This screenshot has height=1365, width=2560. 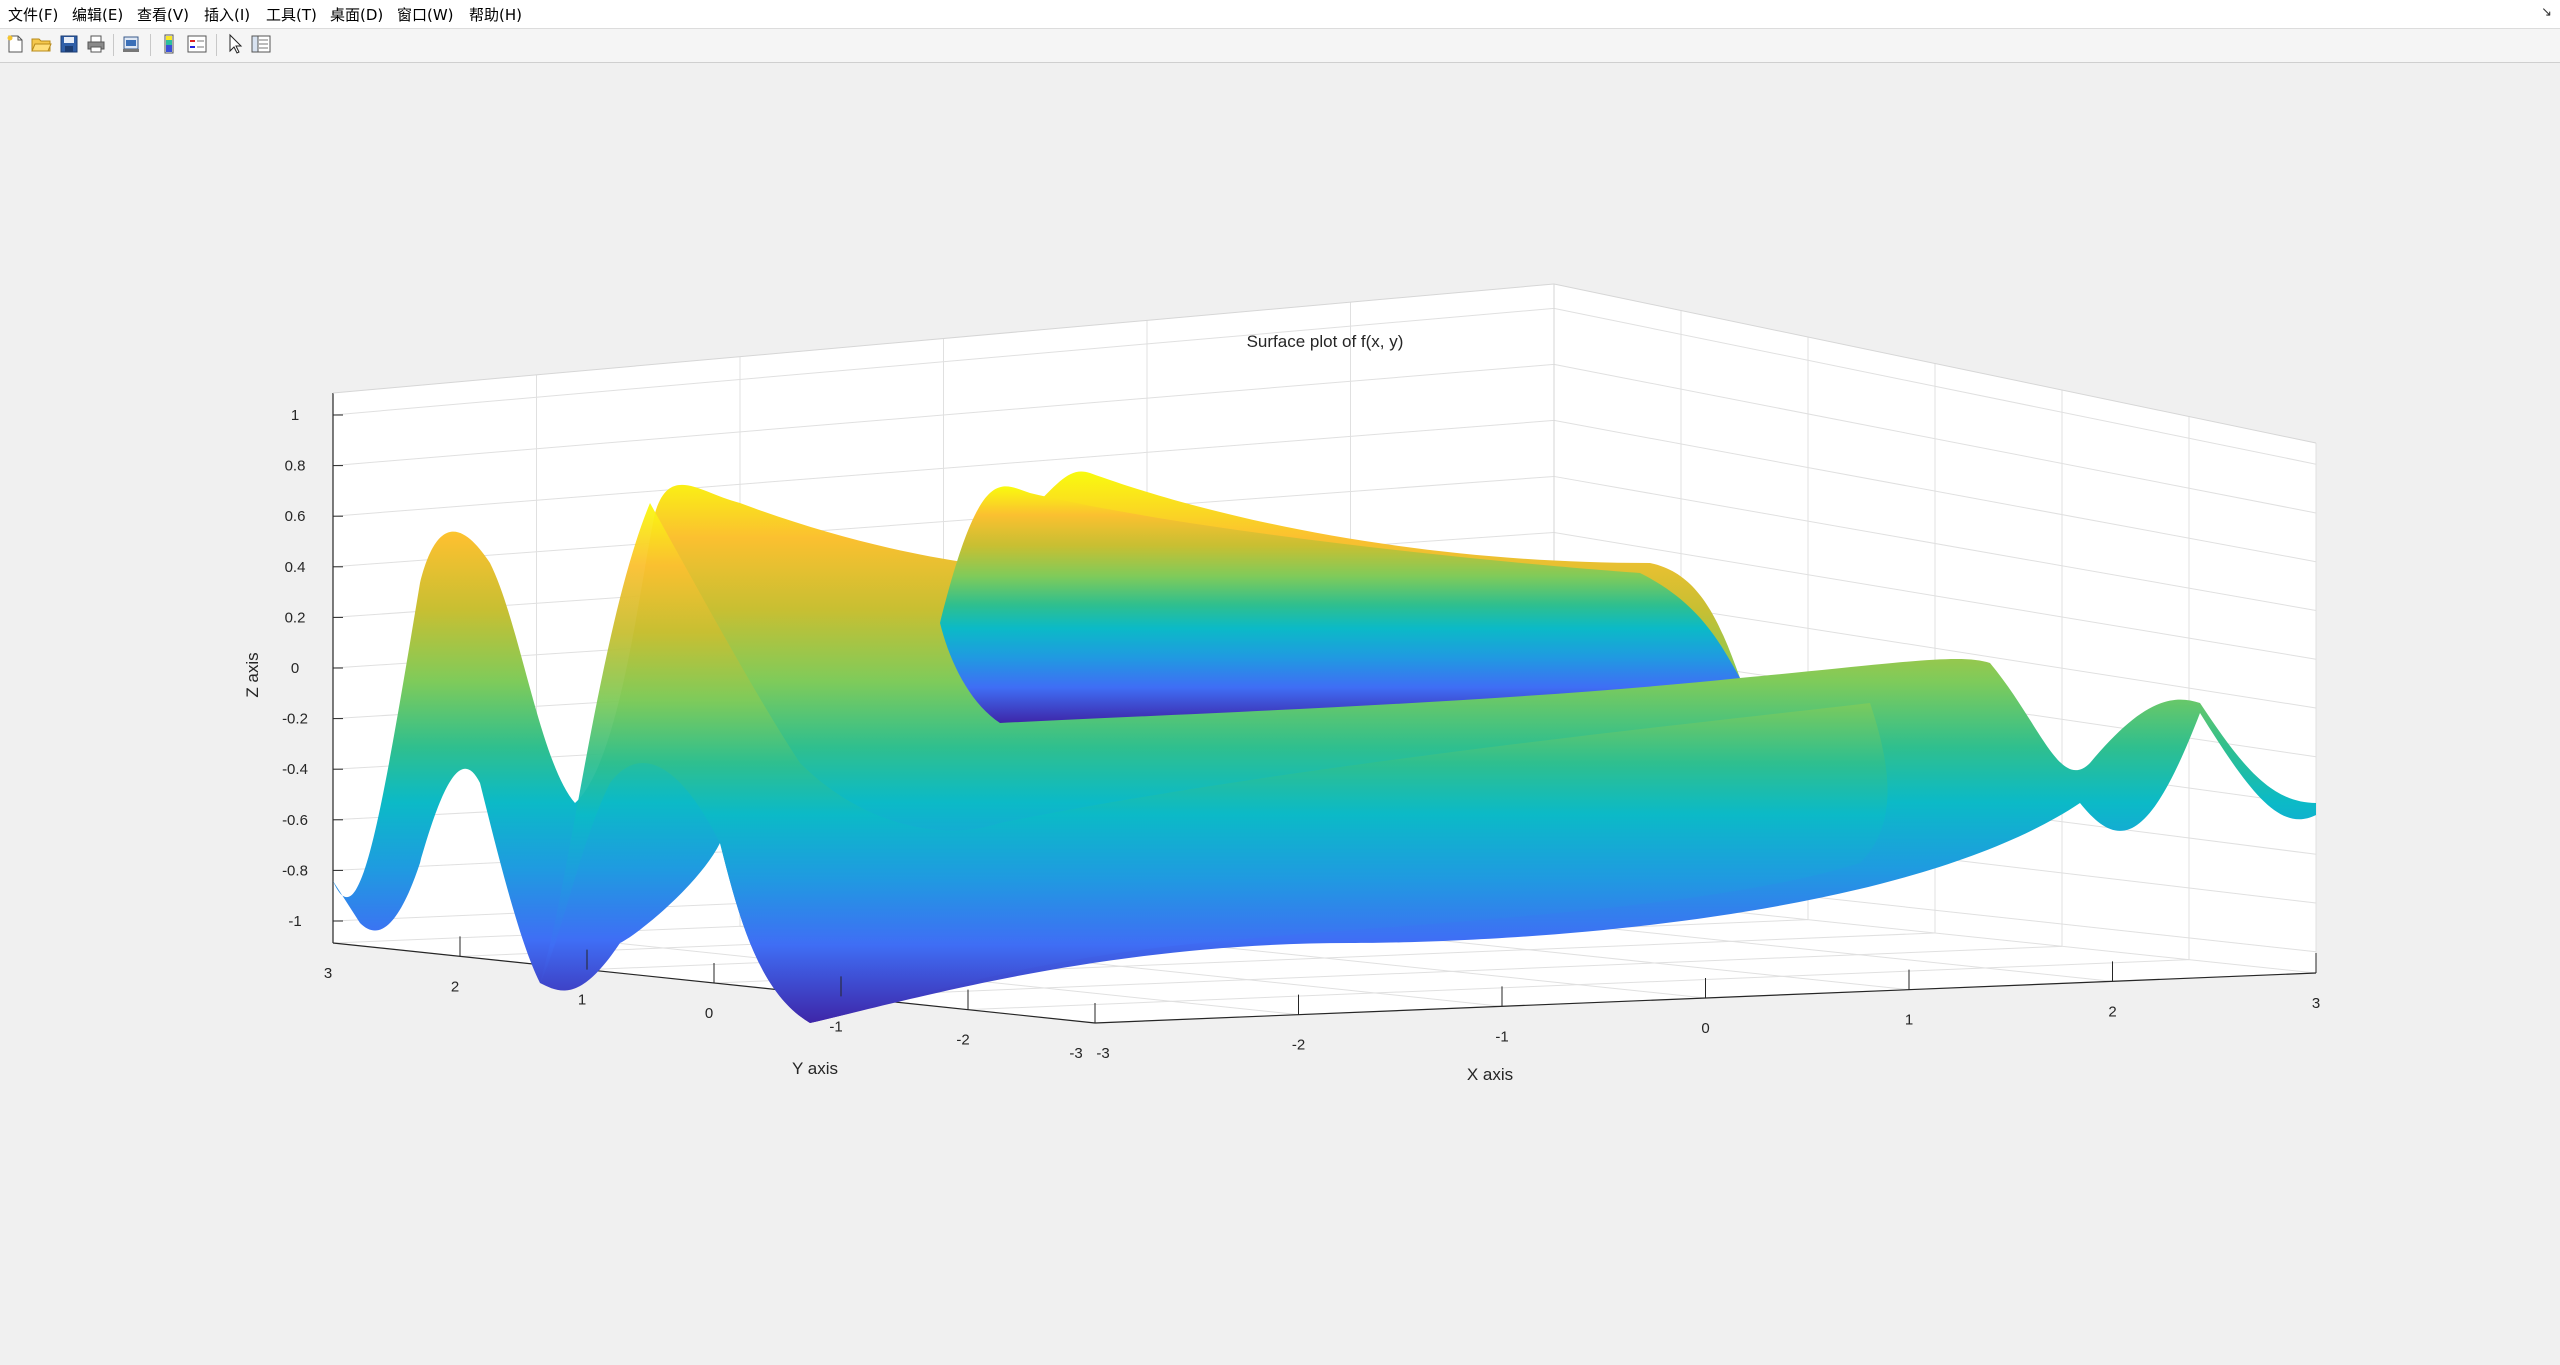 What do you see at coordinates (295, 769) in the screenshot?
I see `z-tick-label: -0.4` at bounding box center [295, 769].